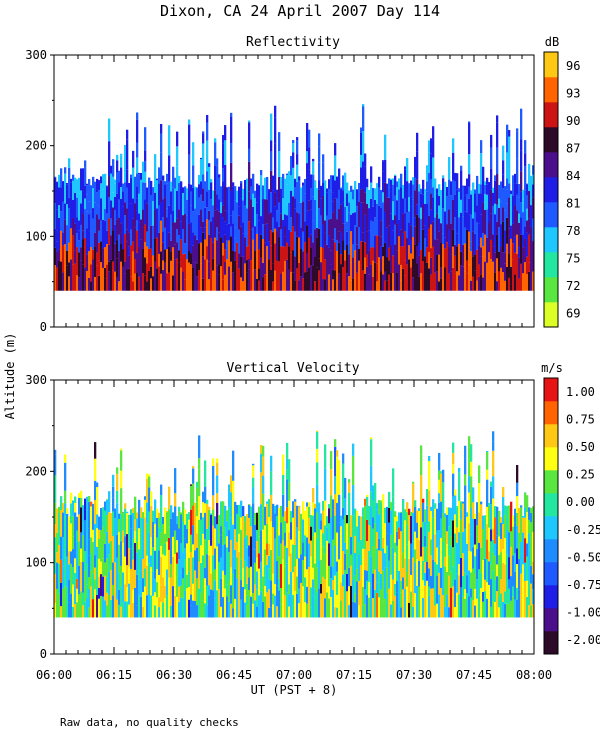 Image resolution: width=600 pixels, height=750 pixels. Describe the element at coordinates (551, 90) in the screenshot. I see `colorbar-swatch` at that location.